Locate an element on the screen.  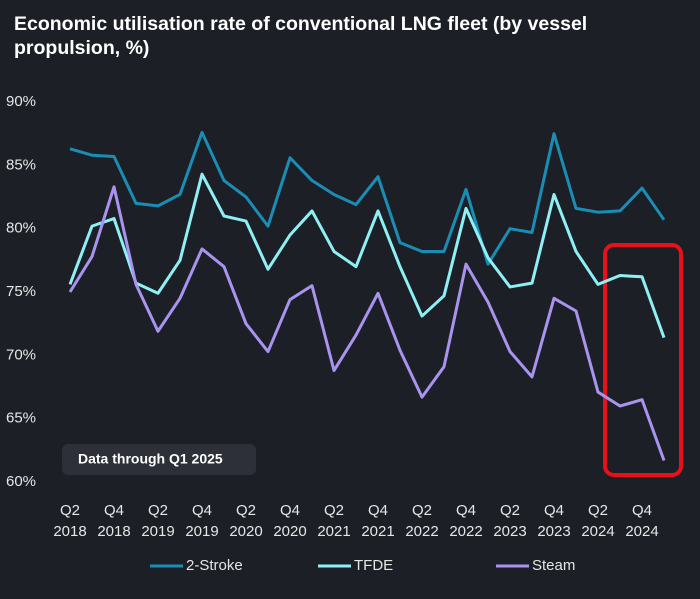
x-tick-label: Q2 2020 is located at coordinates (246, 521).